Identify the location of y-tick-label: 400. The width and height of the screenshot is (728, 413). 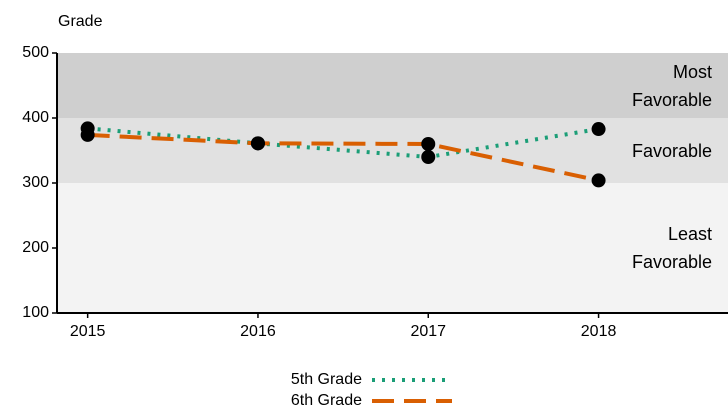
(35, 117).